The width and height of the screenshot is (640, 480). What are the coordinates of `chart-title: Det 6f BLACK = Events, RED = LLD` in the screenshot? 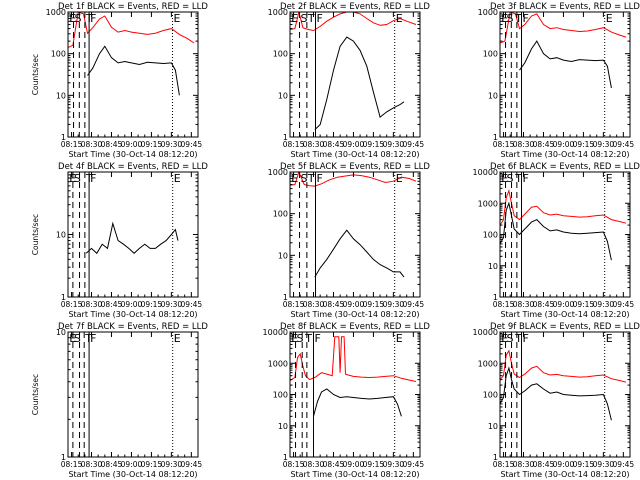 It's located at (565, 167).